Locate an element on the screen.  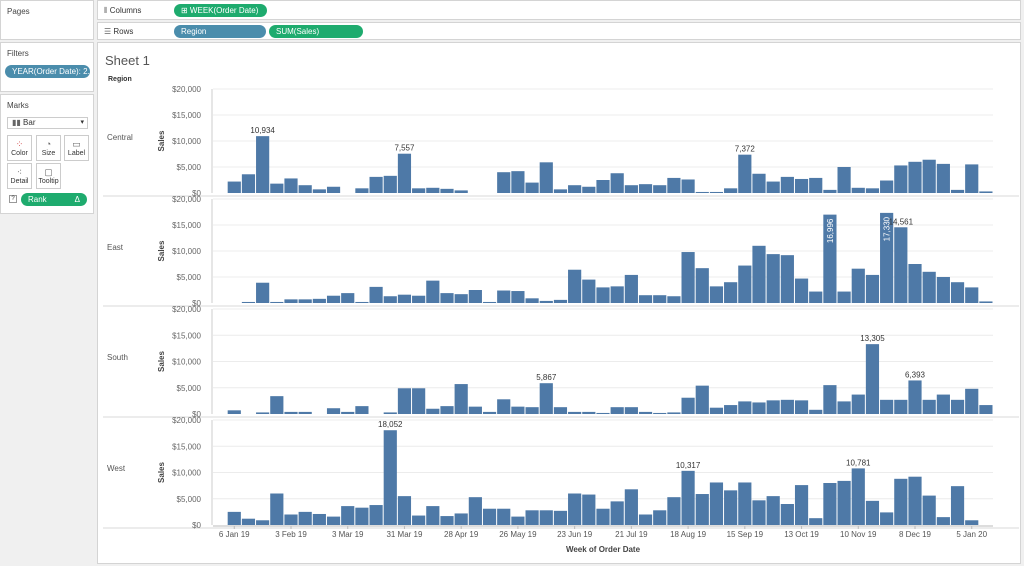
pages-panel: Pages is located at coordinates (47, 20).